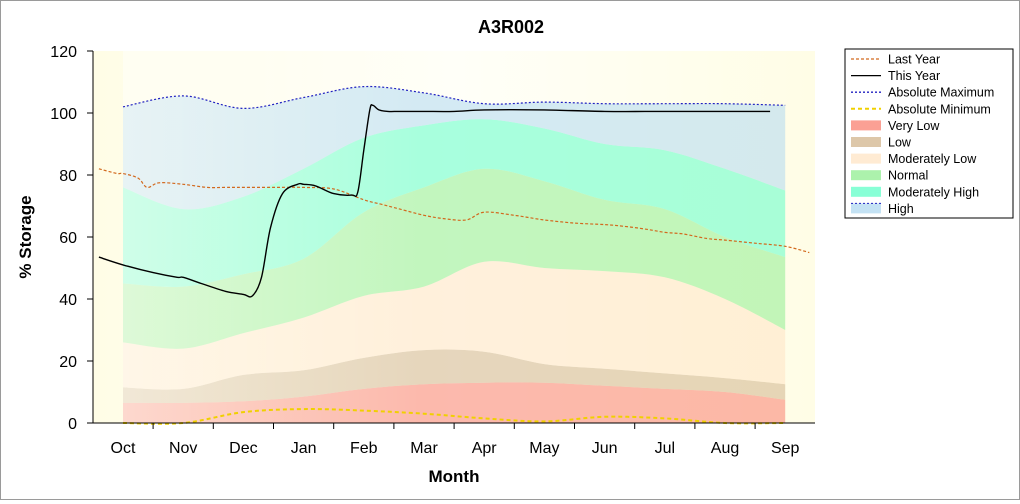 The image size is (1020, 504). What do you see at coordinates (605, 448) in the screenshot?
I see `x-tick-label: Jun` at bounding box center [605, 448].